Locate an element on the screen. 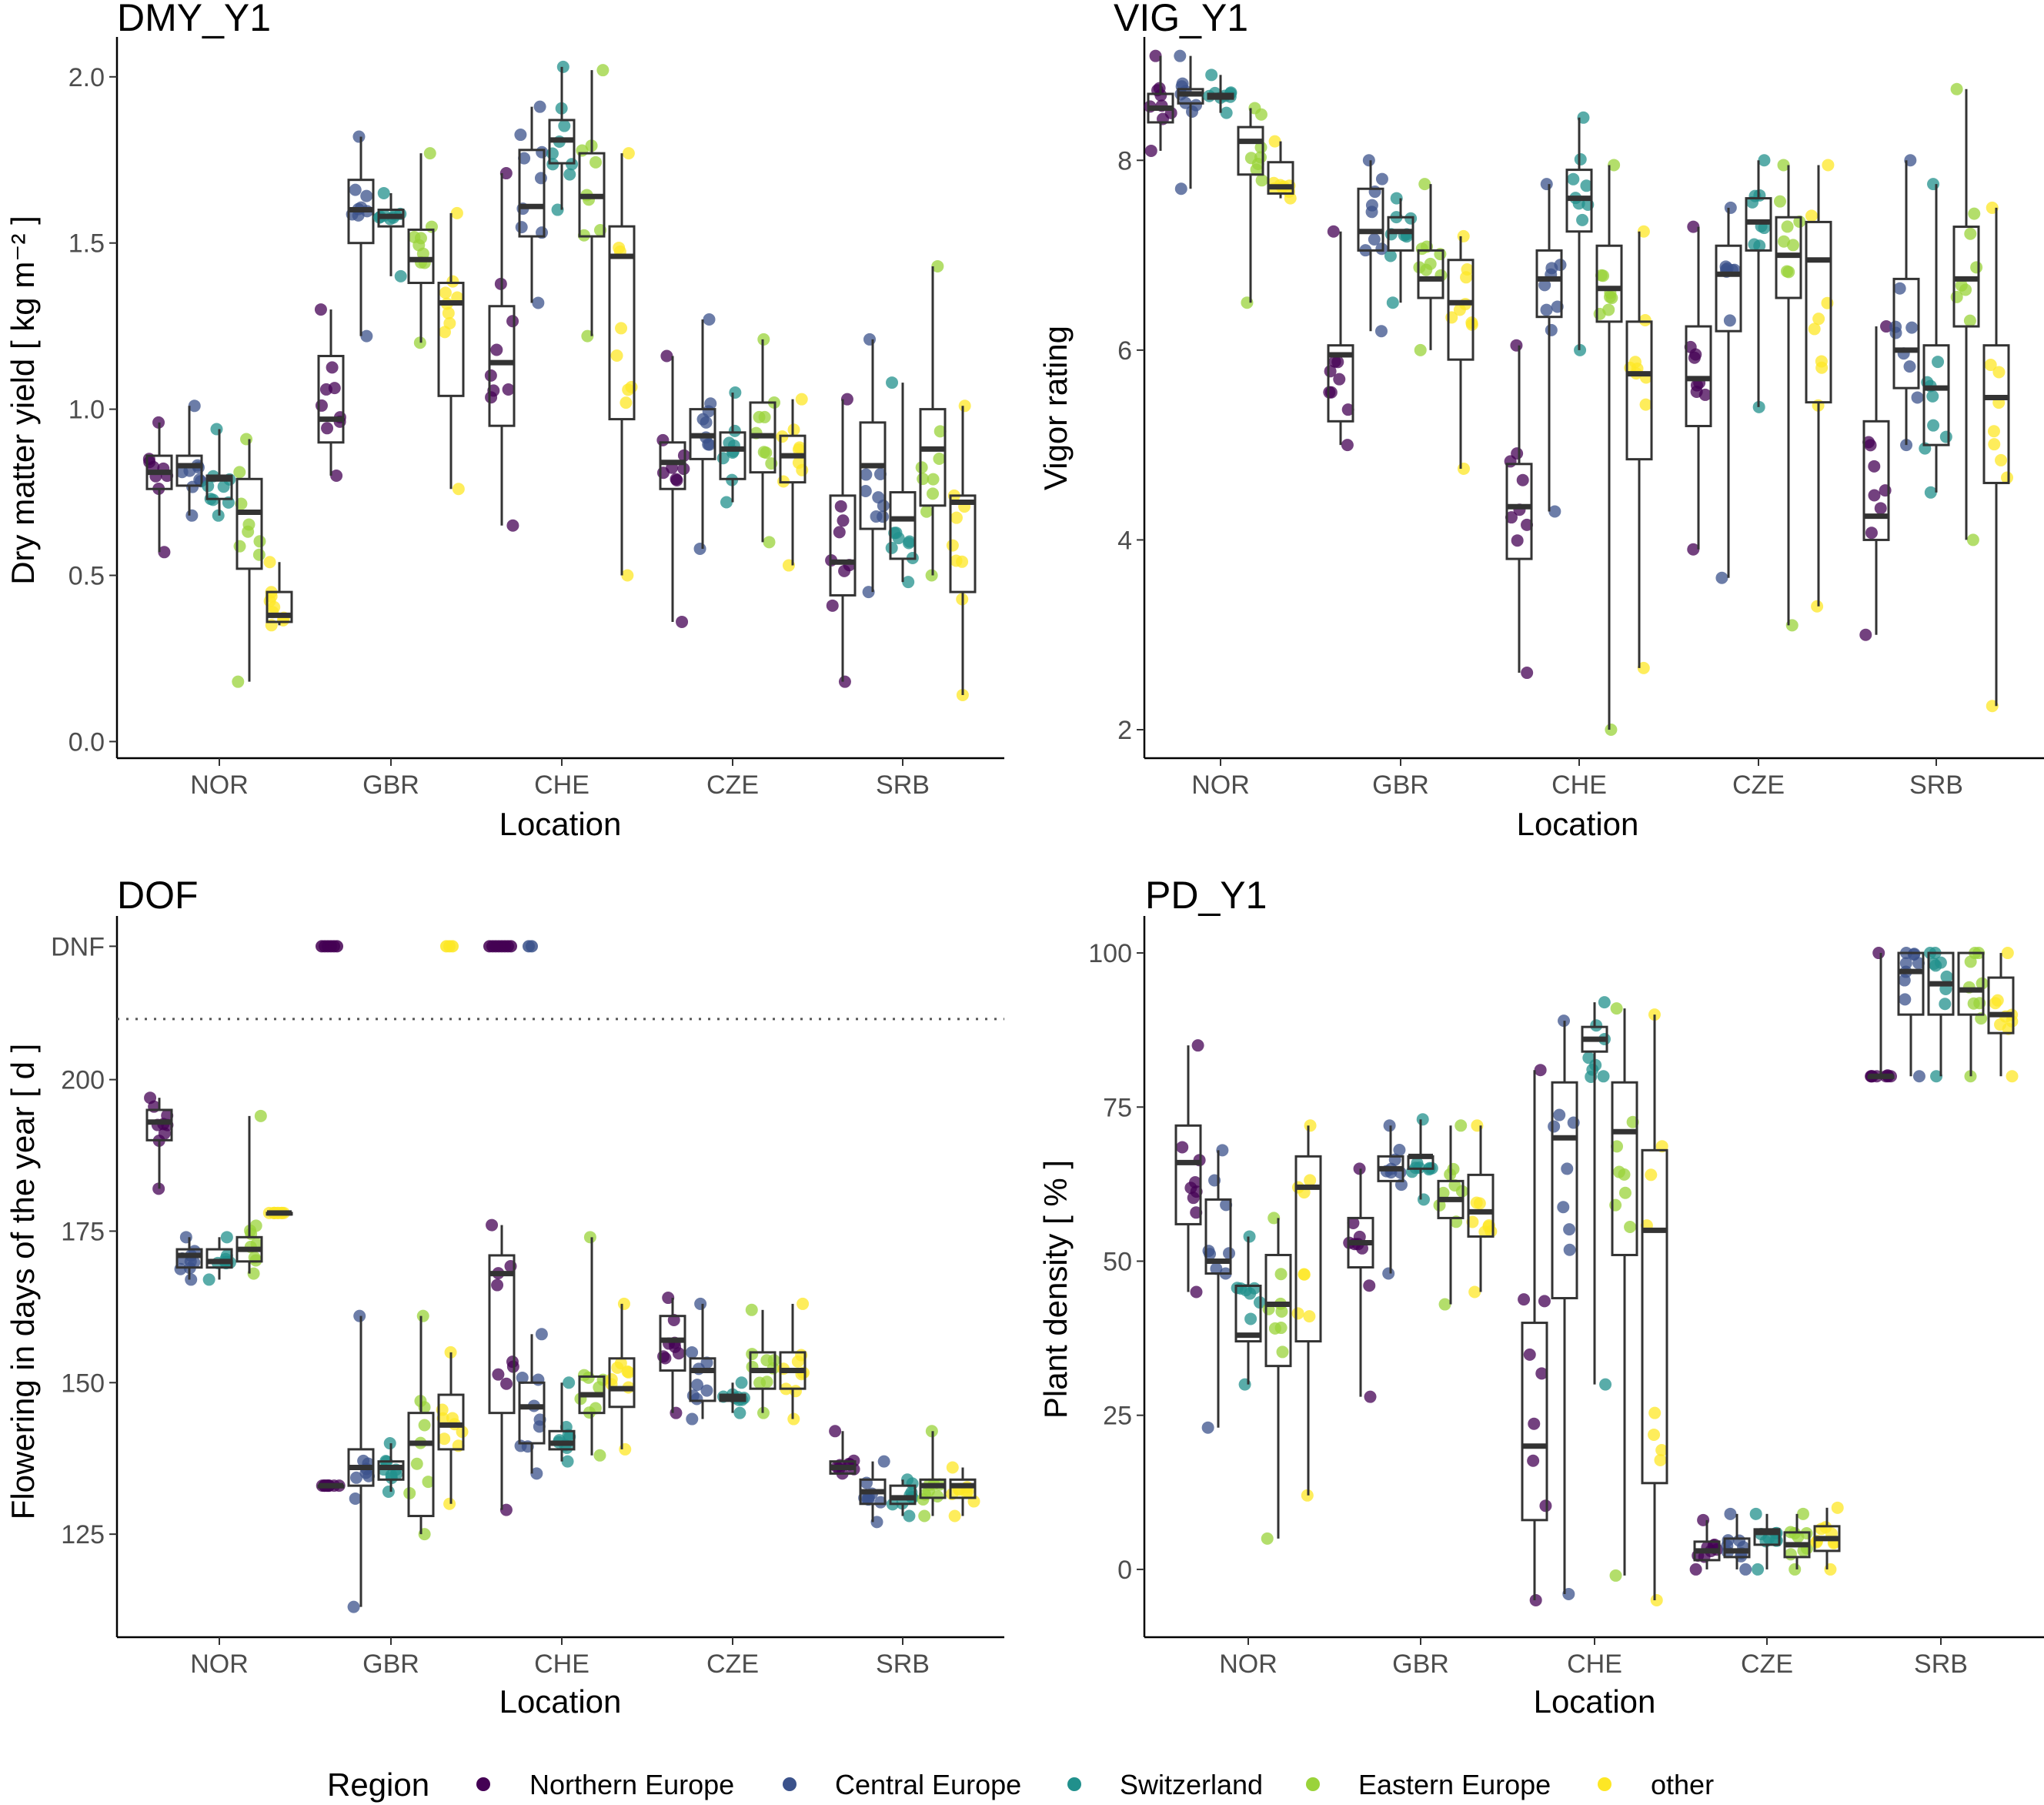  legend-swatch is located at coordinates (1313, 1784).